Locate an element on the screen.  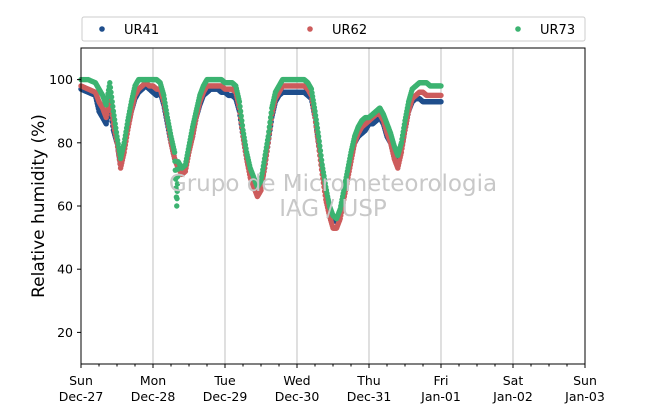
x-tick-label-day-3: Wed is located at coordinates (296, 380).